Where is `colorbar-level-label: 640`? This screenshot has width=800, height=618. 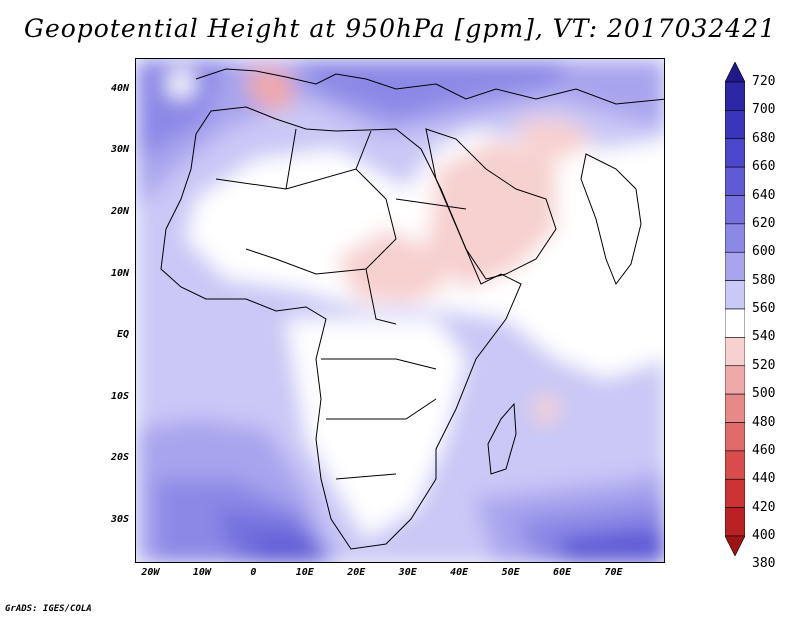
colorbar-level-label: 640 is located at coordinates (764, 195).